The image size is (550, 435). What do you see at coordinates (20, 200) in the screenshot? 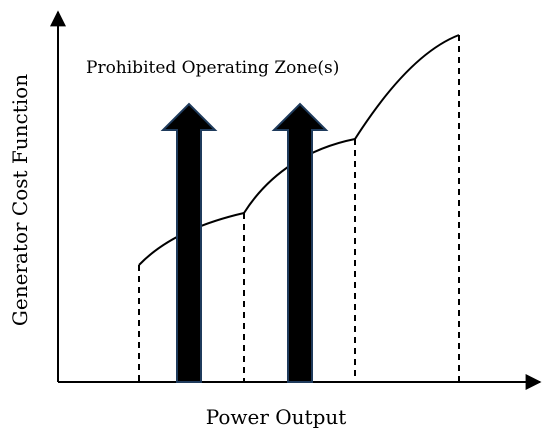
I see `y-axis-label: Generator Cost Function` at bounding box center [20, 200].